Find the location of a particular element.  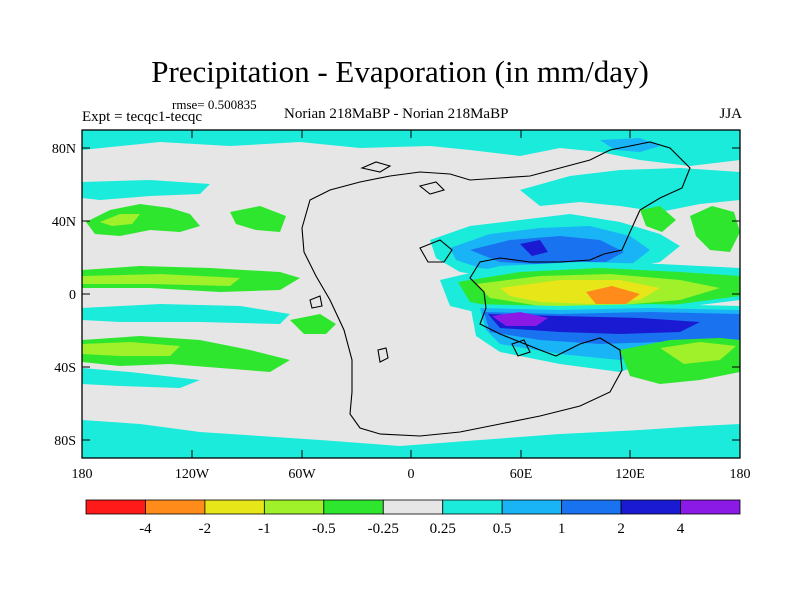

lat-tick-label: 40S is located at coordinates (65, 368).